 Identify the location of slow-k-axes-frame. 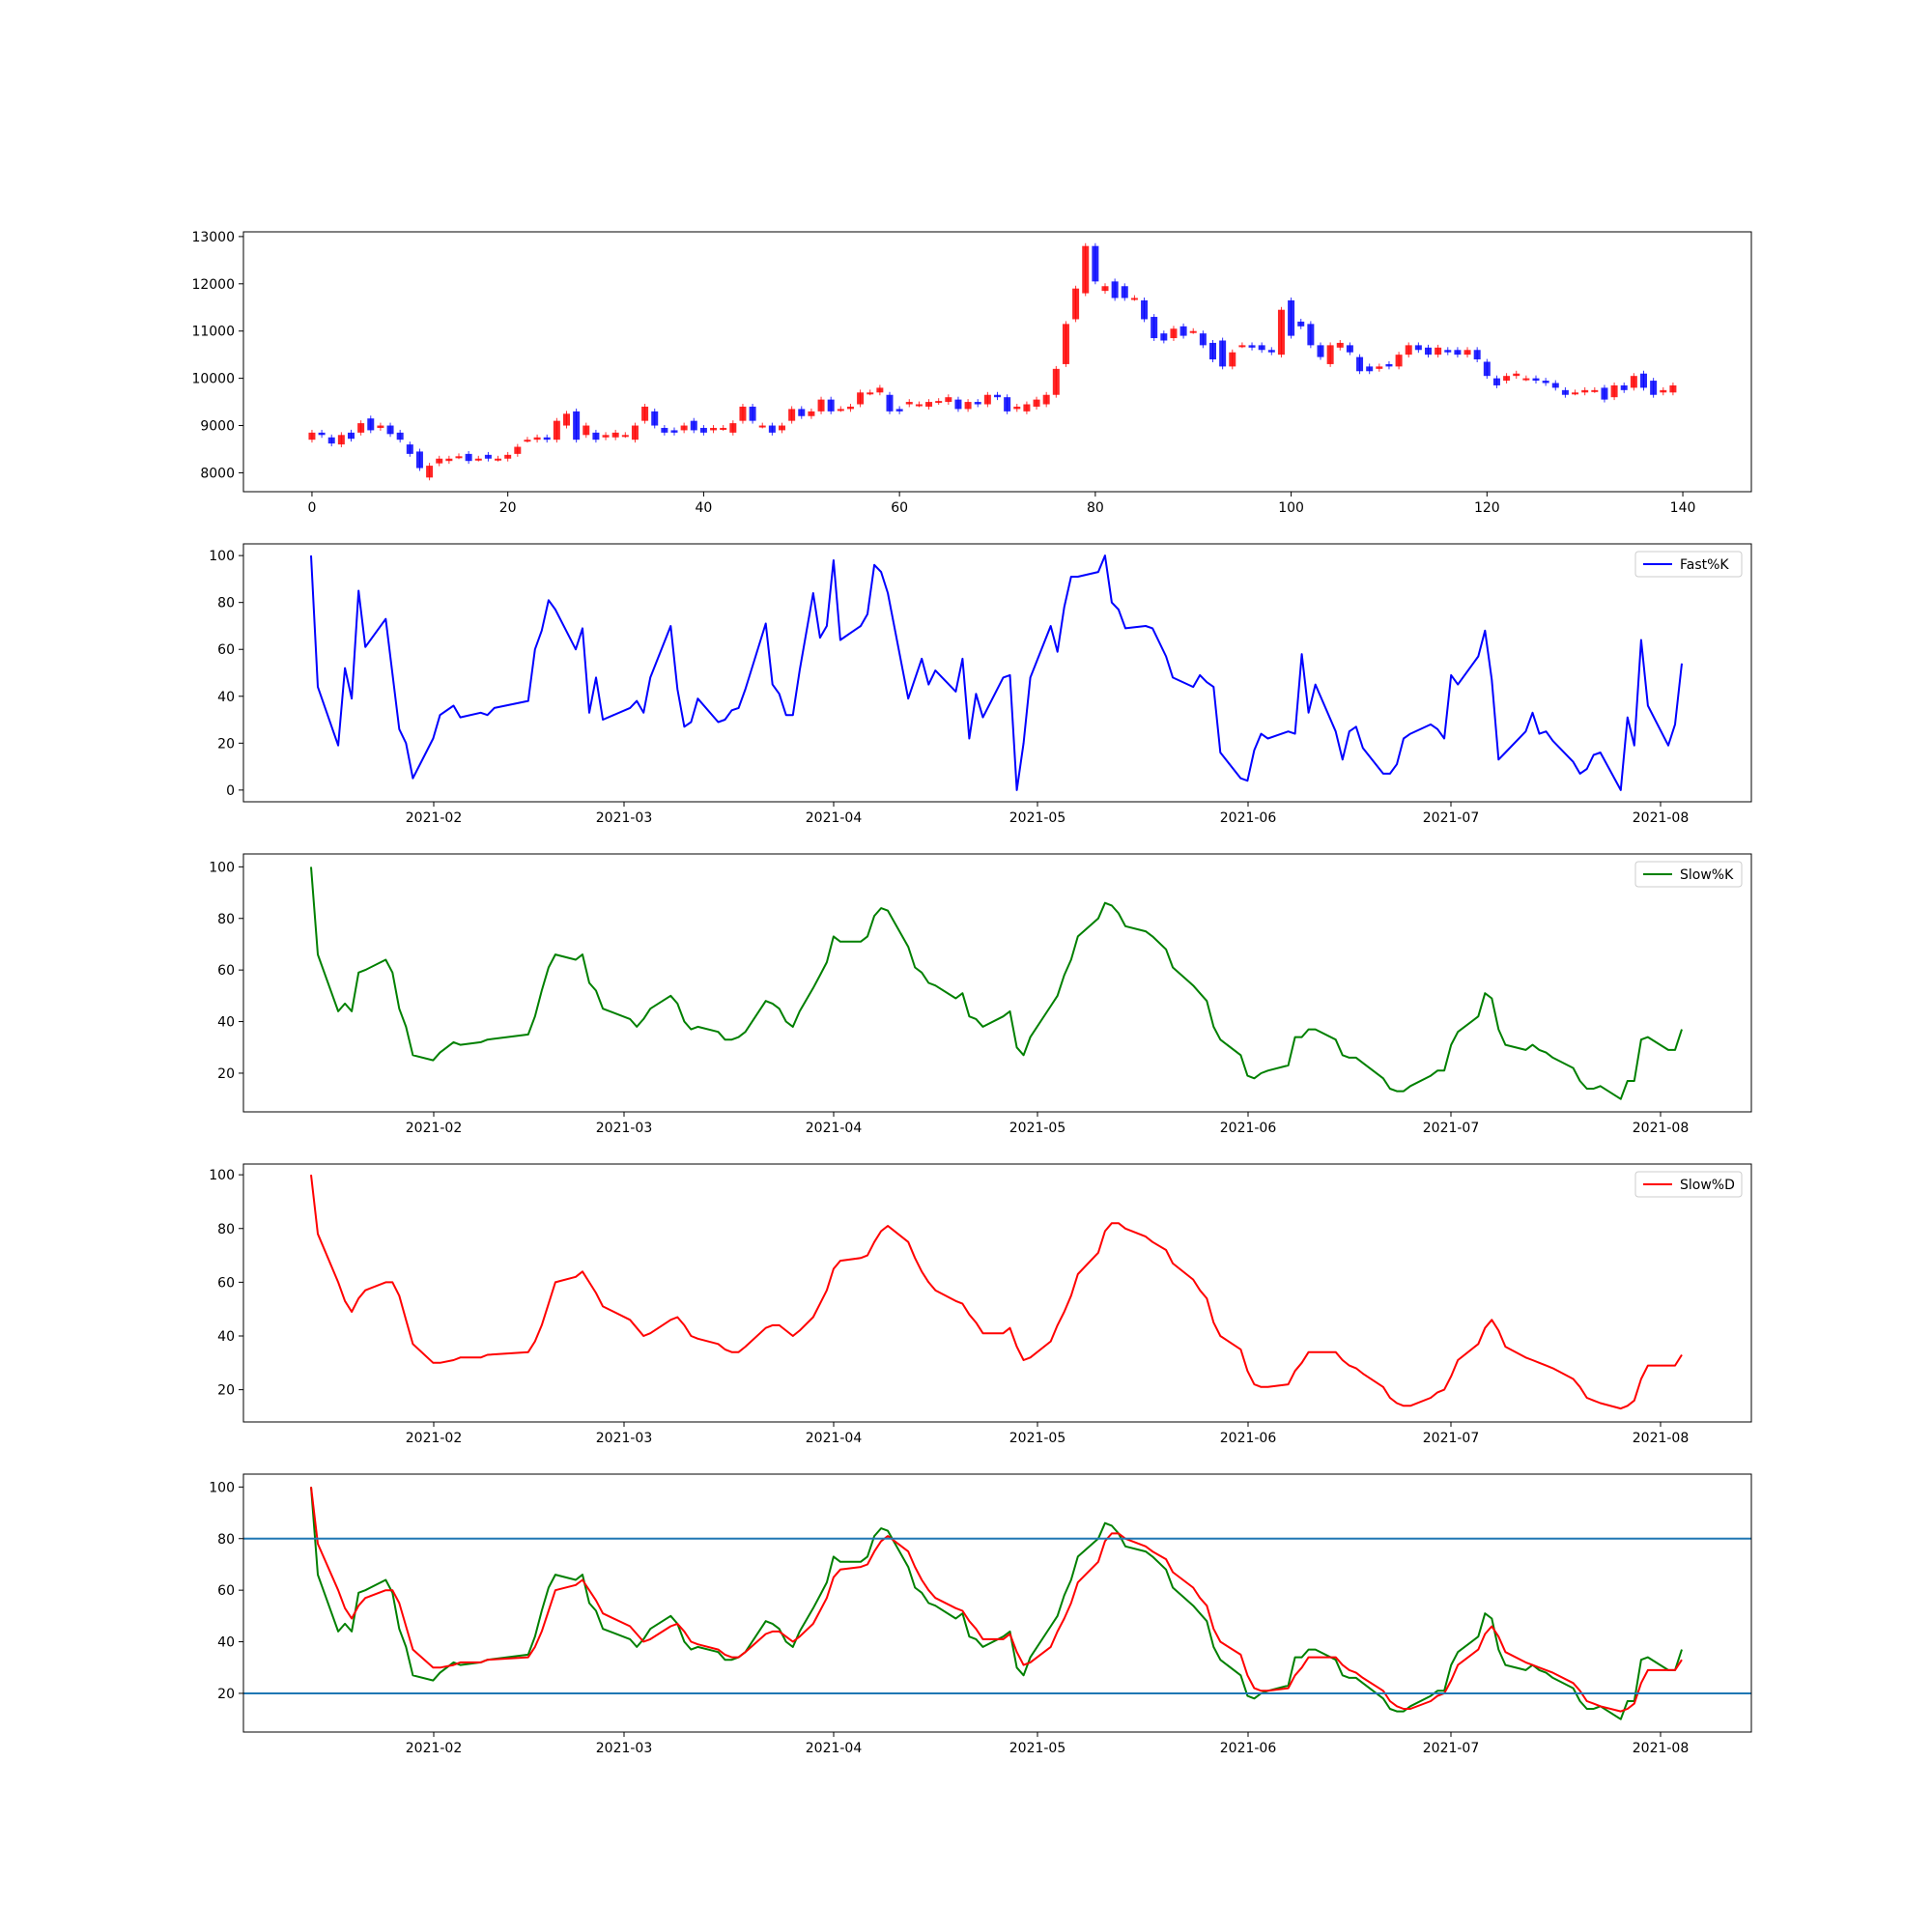
(997, 983).